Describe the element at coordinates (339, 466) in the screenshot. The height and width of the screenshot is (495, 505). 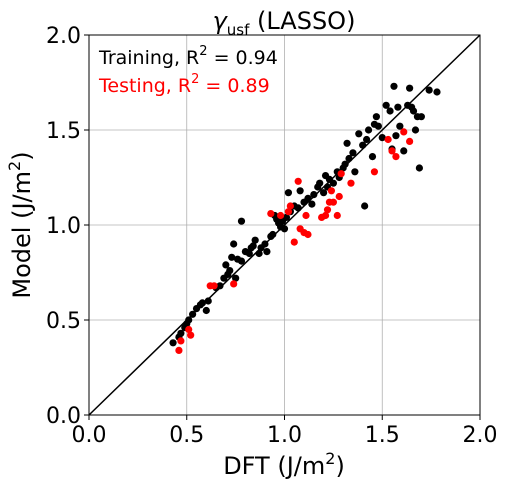
I see `x-axis-label-end: )` at that location.